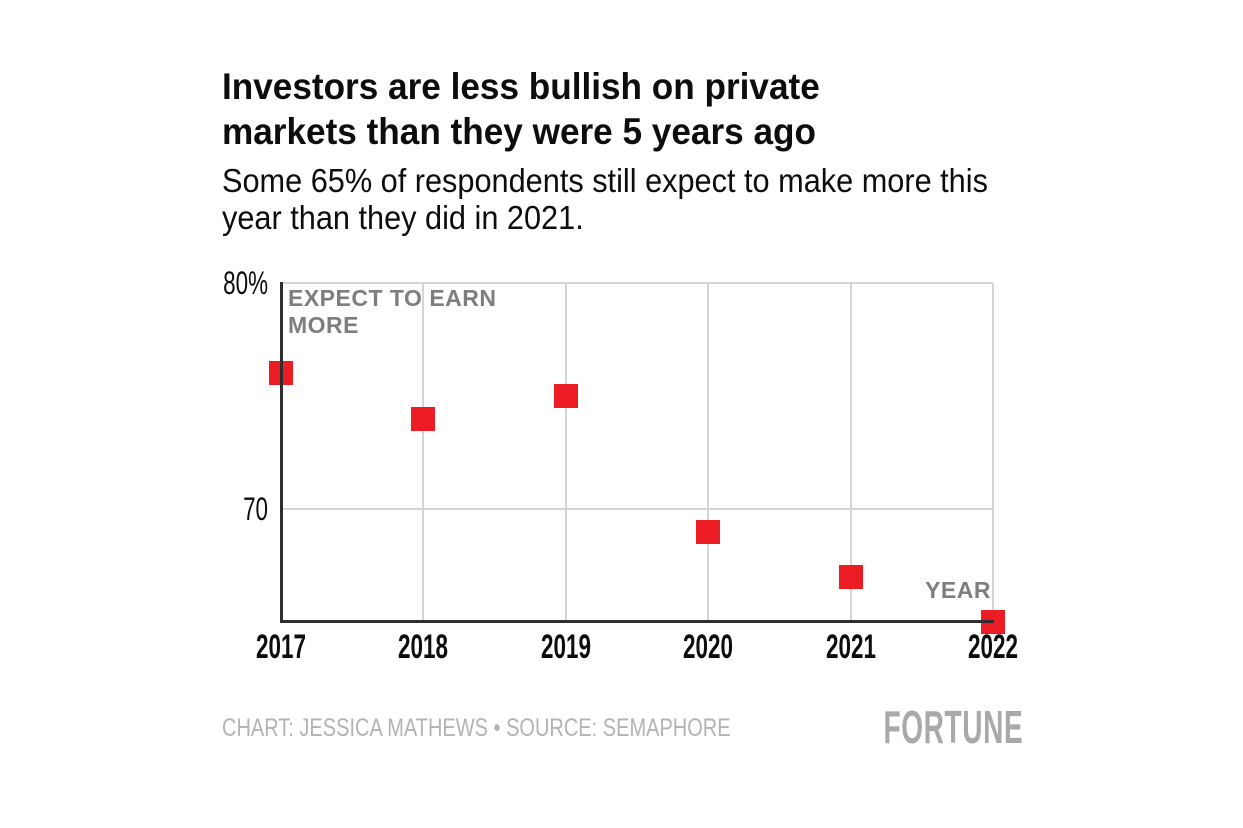 The image size is (1243, 828). I want to click on x-axis-title: YEAR, so click(958, 590).